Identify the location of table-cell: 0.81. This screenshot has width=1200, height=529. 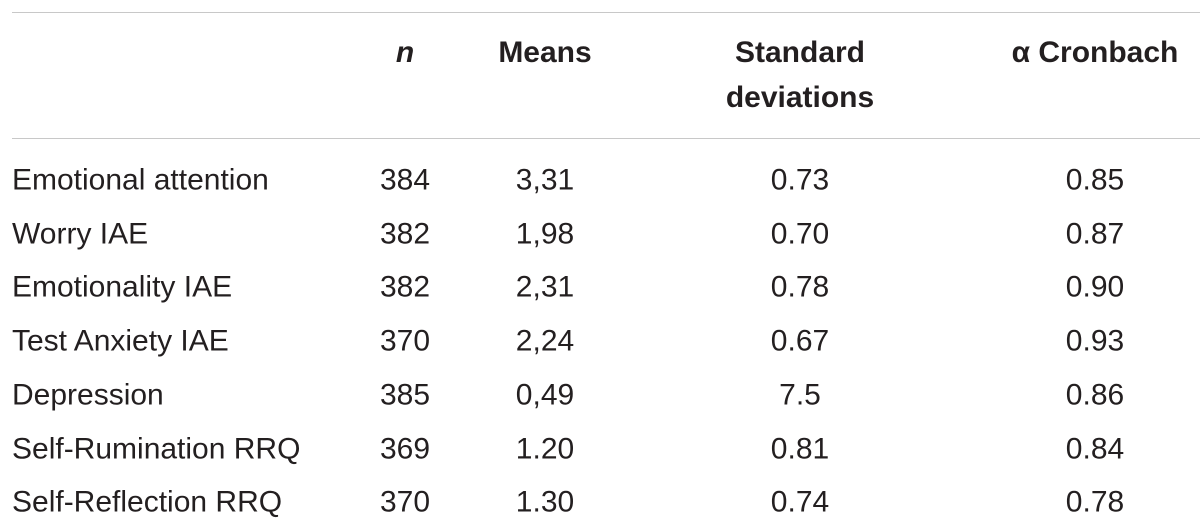
(800, 448).